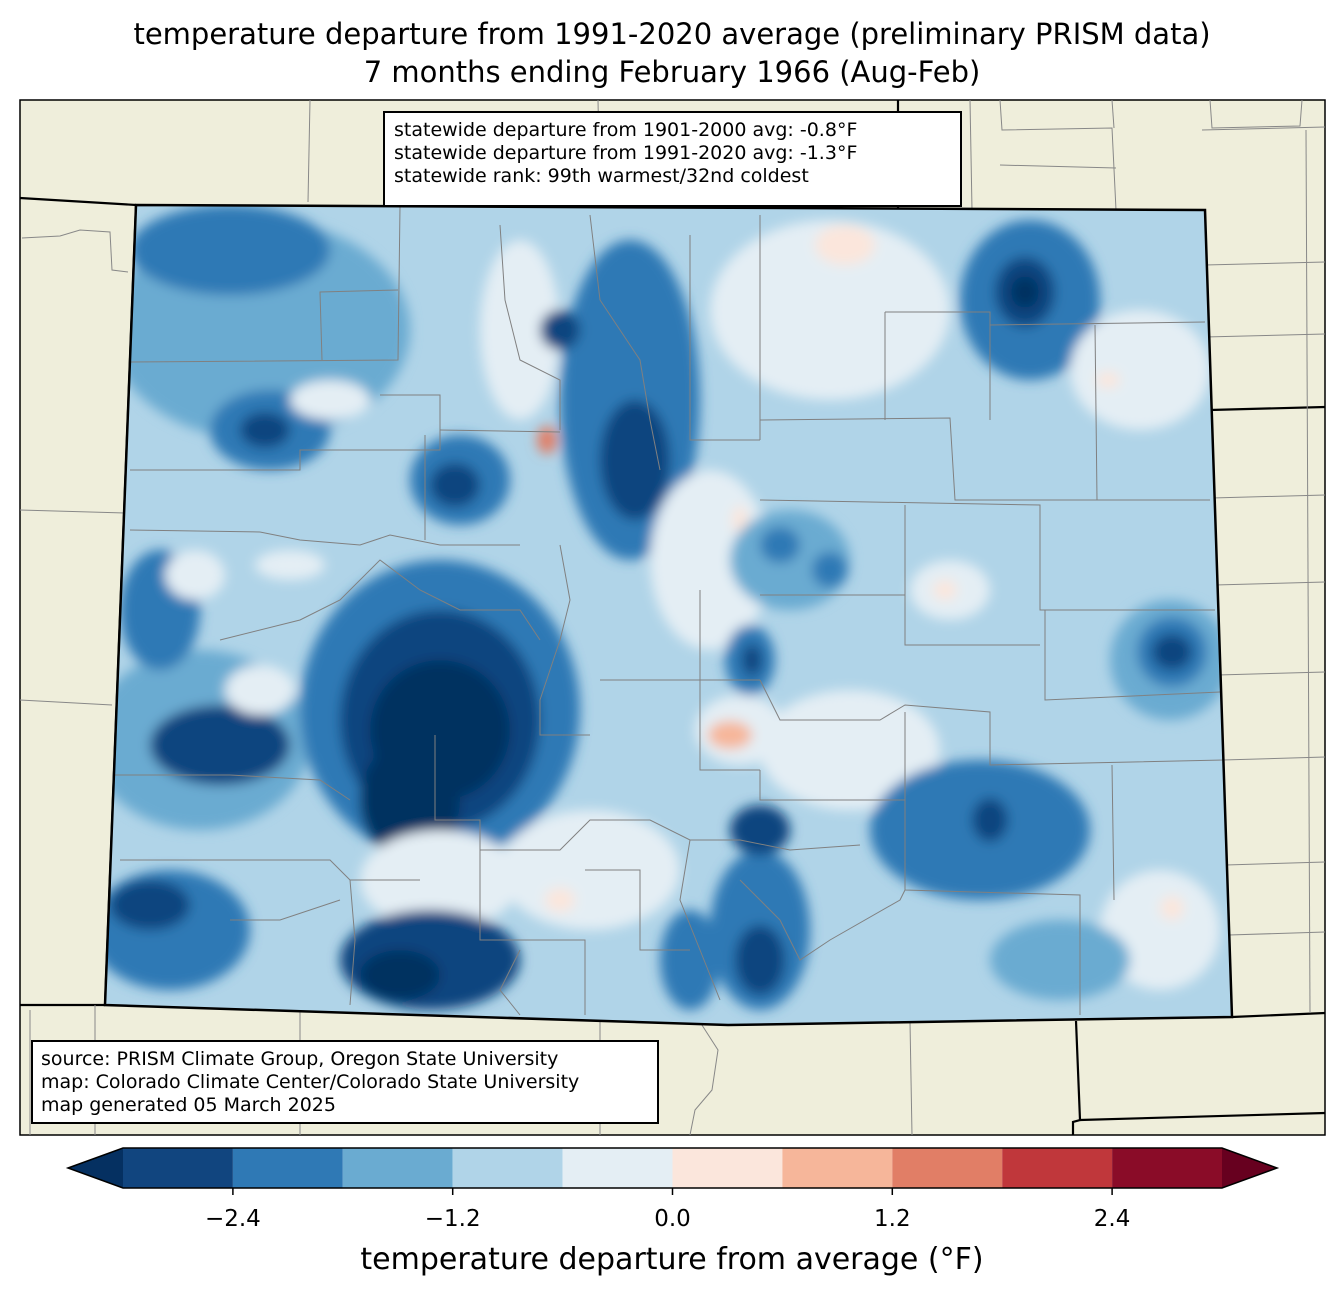 The image size is (1344, 1299). I want to click on colorbar, so click(672, 1171).